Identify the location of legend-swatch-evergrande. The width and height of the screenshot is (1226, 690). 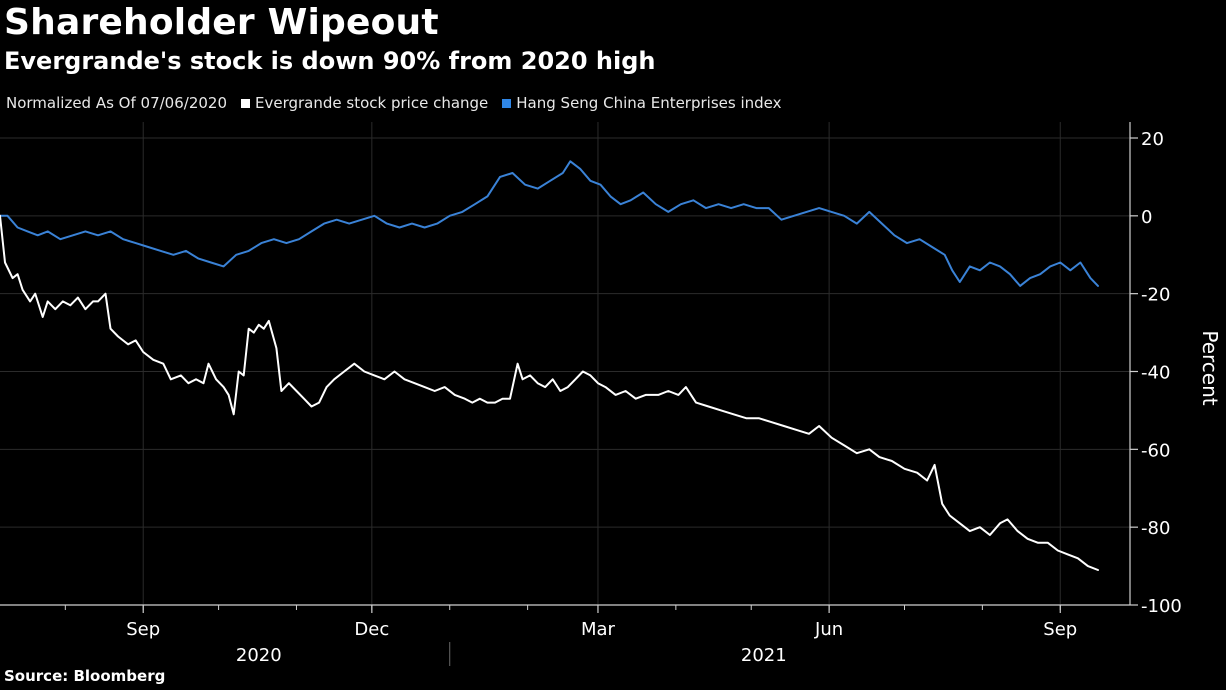
(245, 103).